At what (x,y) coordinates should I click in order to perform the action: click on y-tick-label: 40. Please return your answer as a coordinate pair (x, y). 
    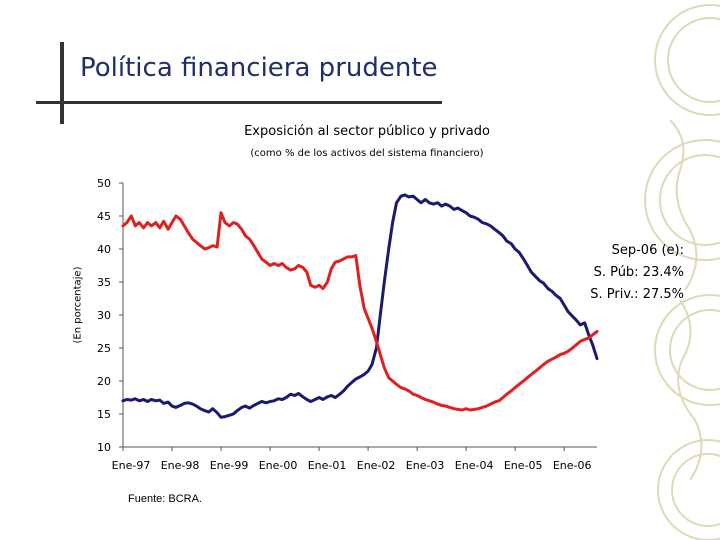
    Looking at the image, I should click on (104, 249).